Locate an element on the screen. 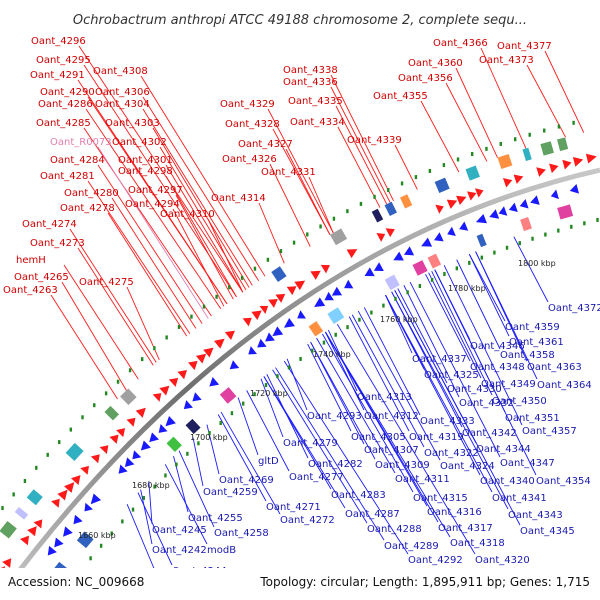 The height and width of the screenshot is (600, 600). reverse-gene-label: Oant_4271 is located at coordinates (293, 507).